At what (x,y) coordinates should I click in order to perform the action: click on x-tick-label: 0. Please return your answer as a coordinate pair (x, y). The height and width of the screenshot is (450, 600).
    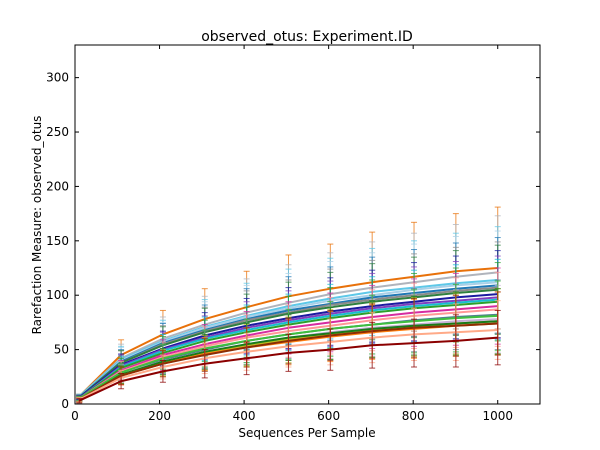
    Looking at the image, I should click on (75, 416).